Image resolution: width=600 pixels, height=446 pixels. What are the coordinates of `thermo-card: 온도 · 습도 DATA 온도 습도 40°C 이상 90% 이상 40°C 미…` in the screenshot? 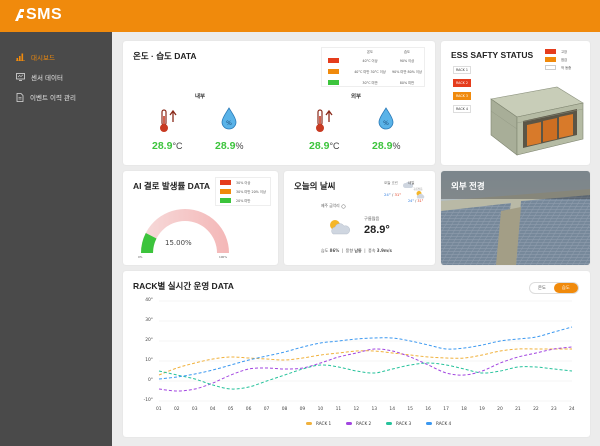 It's located at (279, 103).